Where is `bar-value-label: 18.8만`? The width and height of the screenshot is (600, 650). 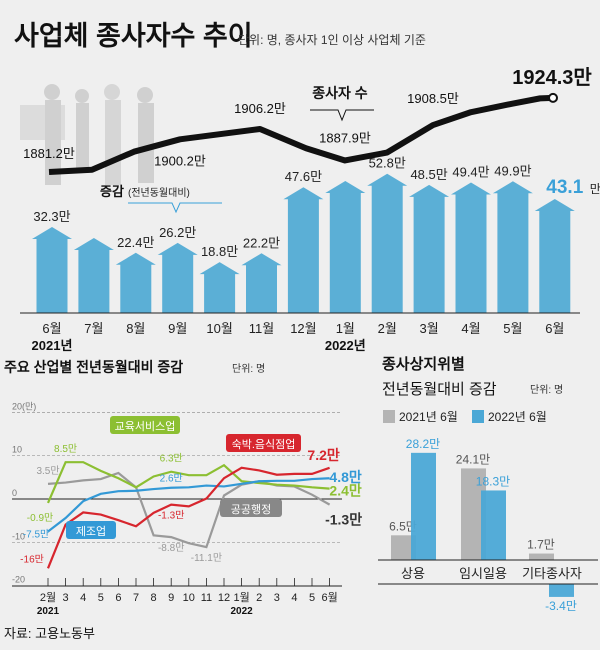
bar-value-label: 18.8만 is located at coordinates (219, 251).